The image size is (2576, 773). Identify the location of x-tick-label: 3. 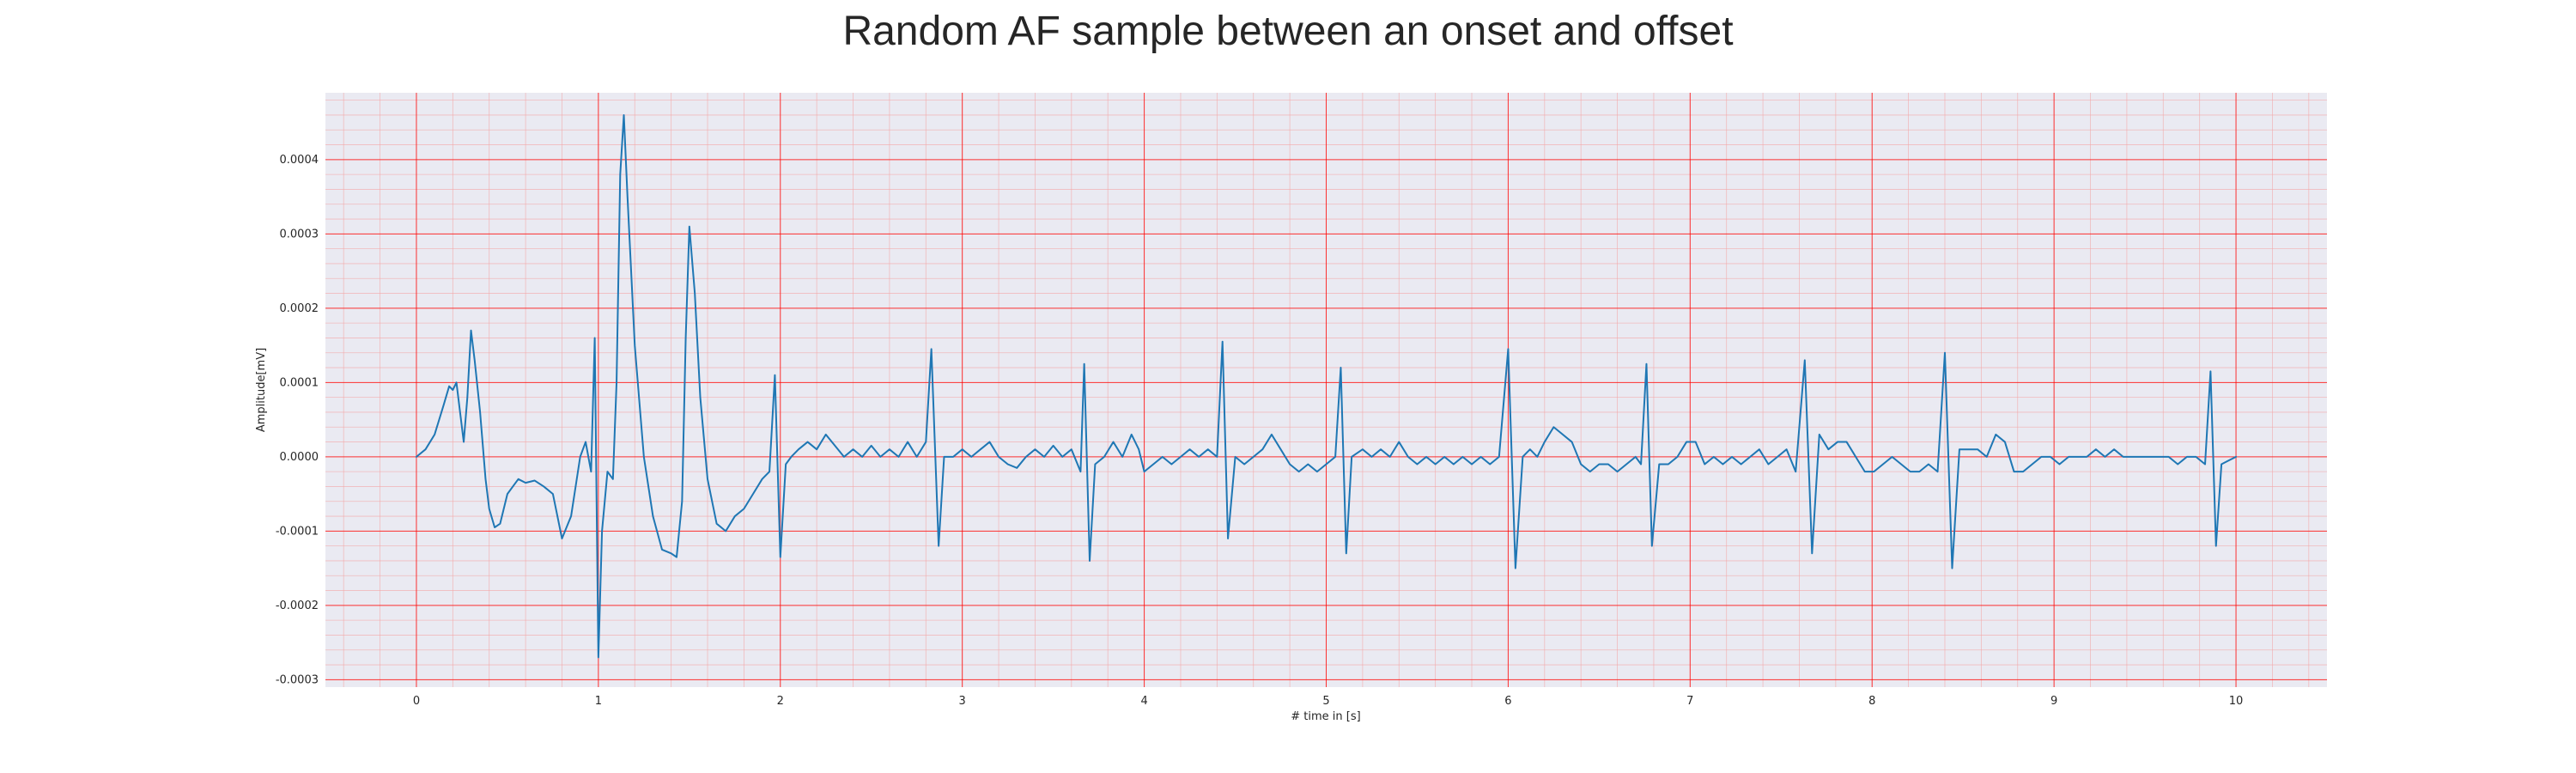
(962, 701).